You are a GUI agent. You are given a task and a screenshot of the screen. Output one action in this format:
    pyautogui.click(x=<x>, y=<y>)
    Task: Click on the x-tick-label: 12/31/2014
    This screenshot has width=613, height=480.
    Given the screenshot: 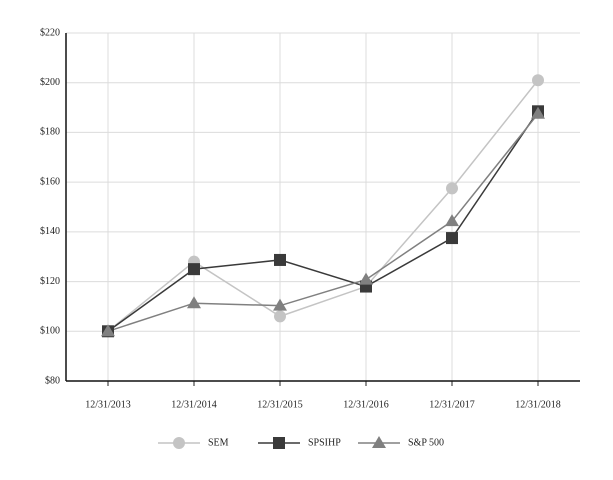 What is the action you would take?
    pyautogui.click(x=194, y=404)
    